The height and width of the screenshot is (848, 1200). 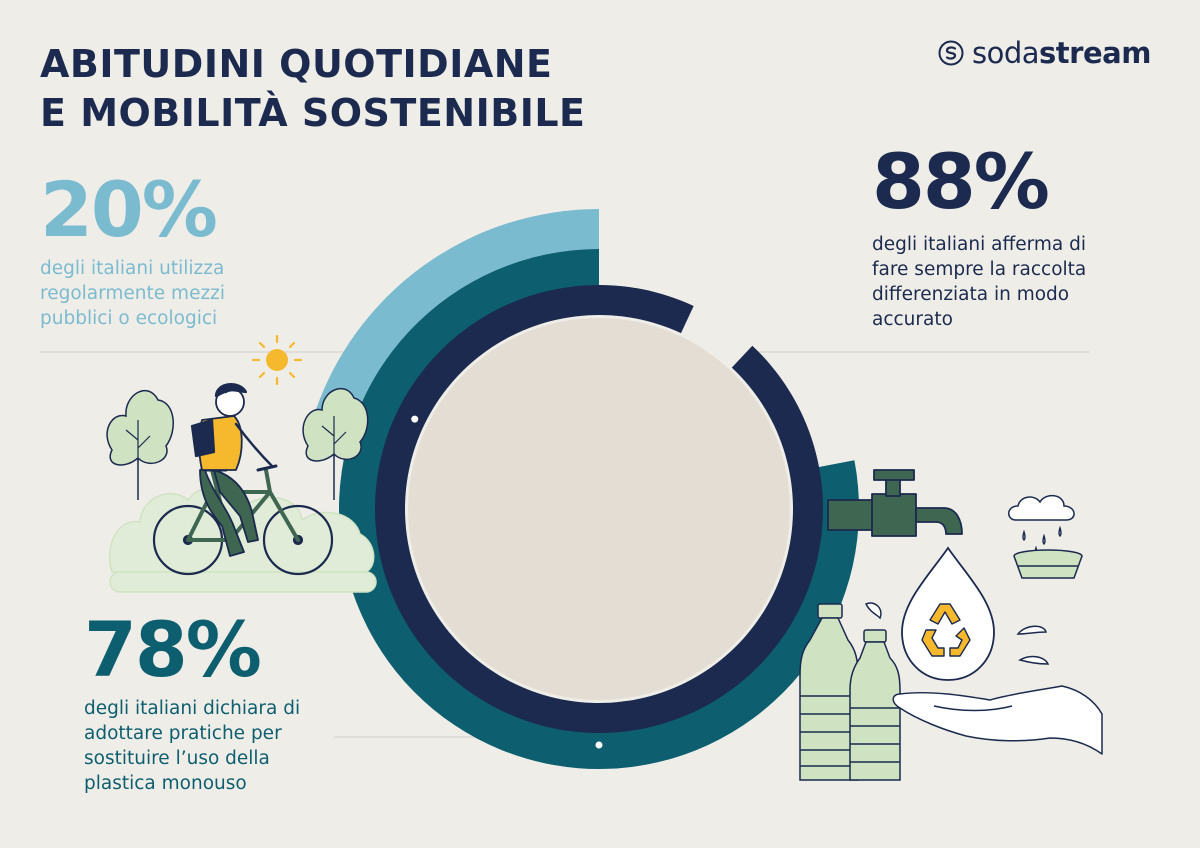 I want to click on page-title-line-2: E MOBILITÀ SOSTENIBILE, so click(x=313, y=113).